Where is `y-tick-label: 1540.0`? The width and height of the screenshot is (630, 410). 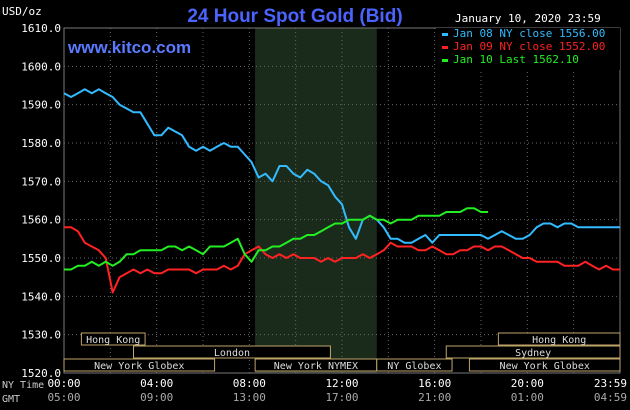
y-tick-label: 1540.0 is located at coordinates (41, 296).